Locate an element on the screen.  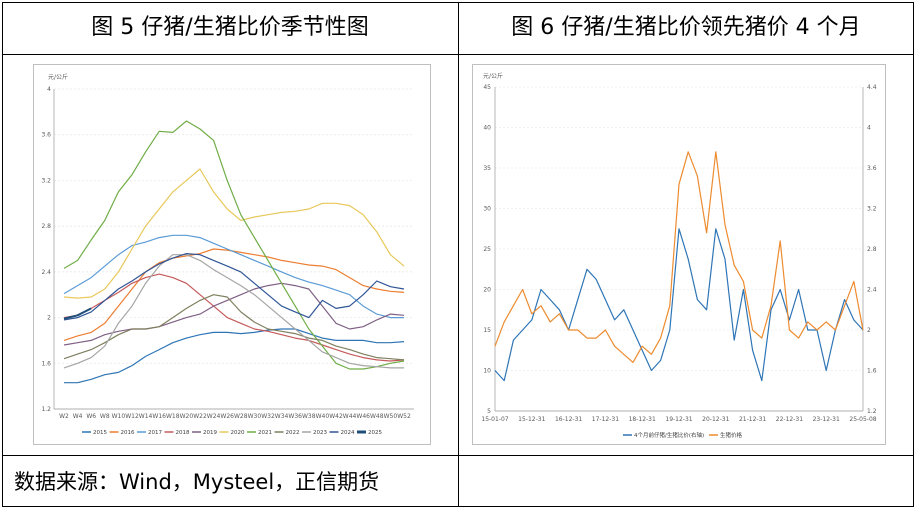
series-line-2017 is located at coordinates (233, 276).